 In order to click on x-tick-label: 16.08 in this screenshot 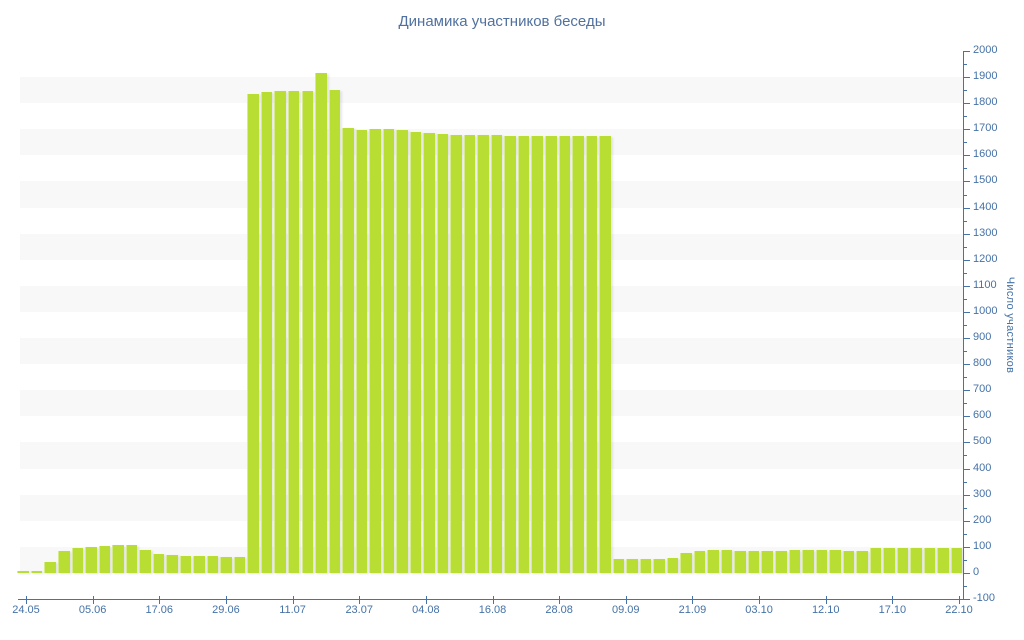, I will do `click(492, 610)`.